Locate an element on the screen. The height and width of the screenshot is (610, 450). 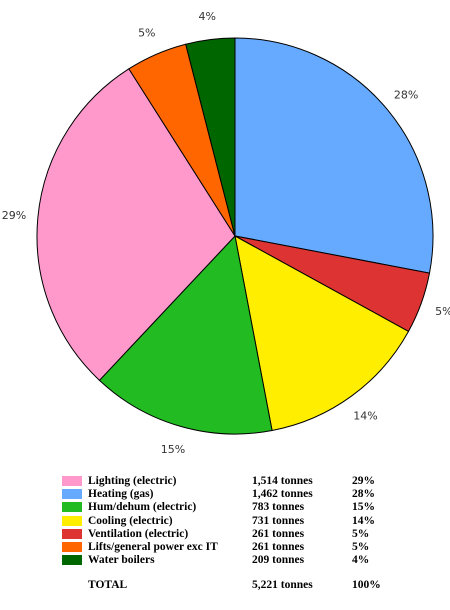
legend-row-1: Heating (gas) 1,462 tonnes 28% is located at coordinates (242, 493).